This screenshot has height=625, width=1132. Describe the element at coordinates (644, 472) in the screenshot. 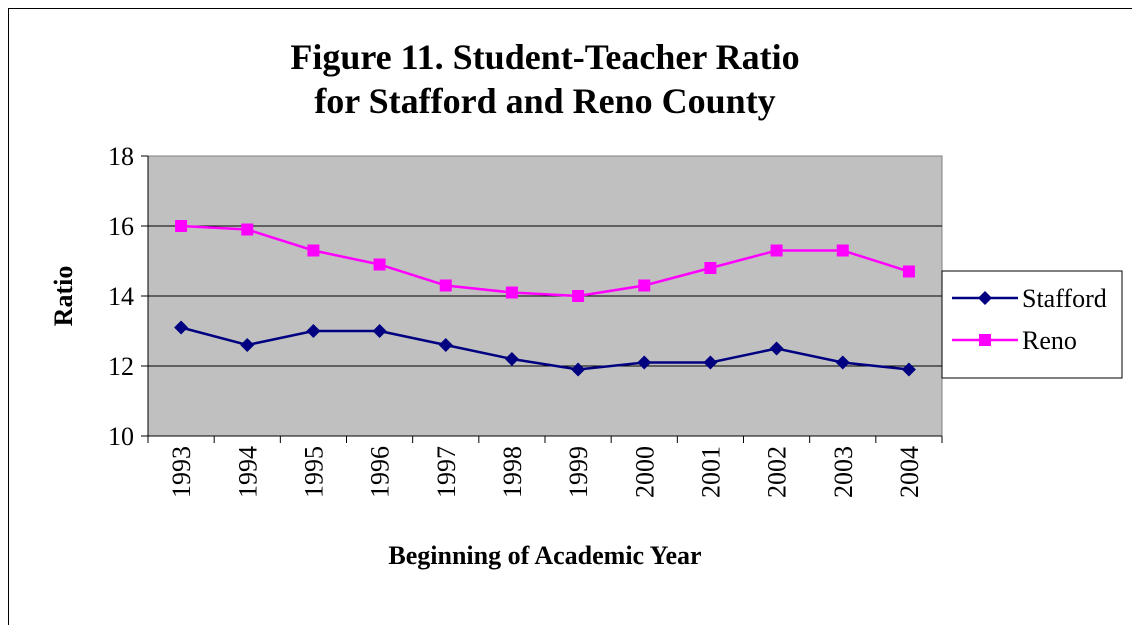

I see `x-tick-label: 2000` at that location.